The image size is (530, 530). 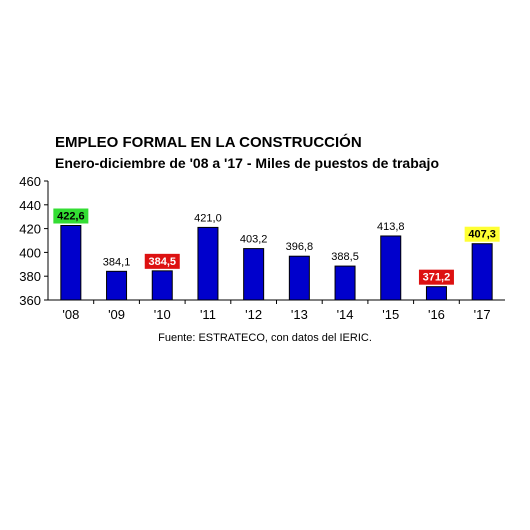 What do you see at coordinates (300, 247) in the screenshot?
I see `data-label: 396,8` at bounding box center [300, 247].